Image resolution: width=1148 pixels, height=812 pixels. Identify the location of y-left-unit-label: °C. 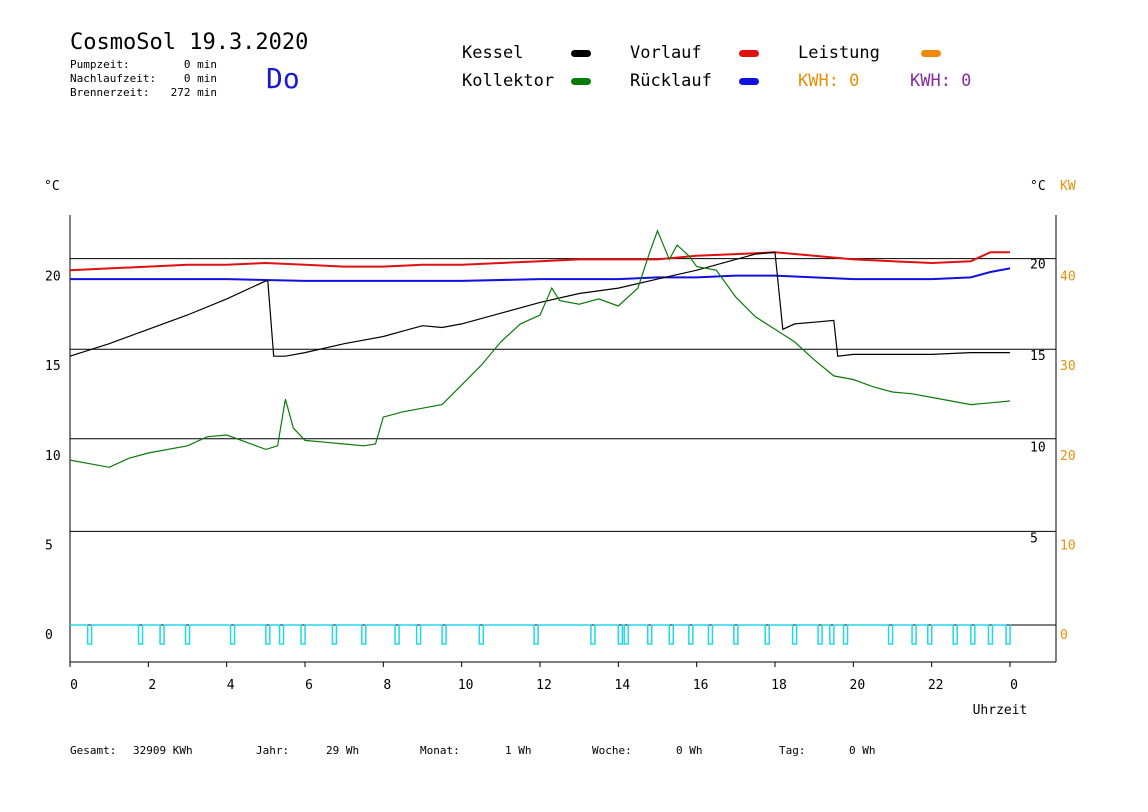
(52, 186).